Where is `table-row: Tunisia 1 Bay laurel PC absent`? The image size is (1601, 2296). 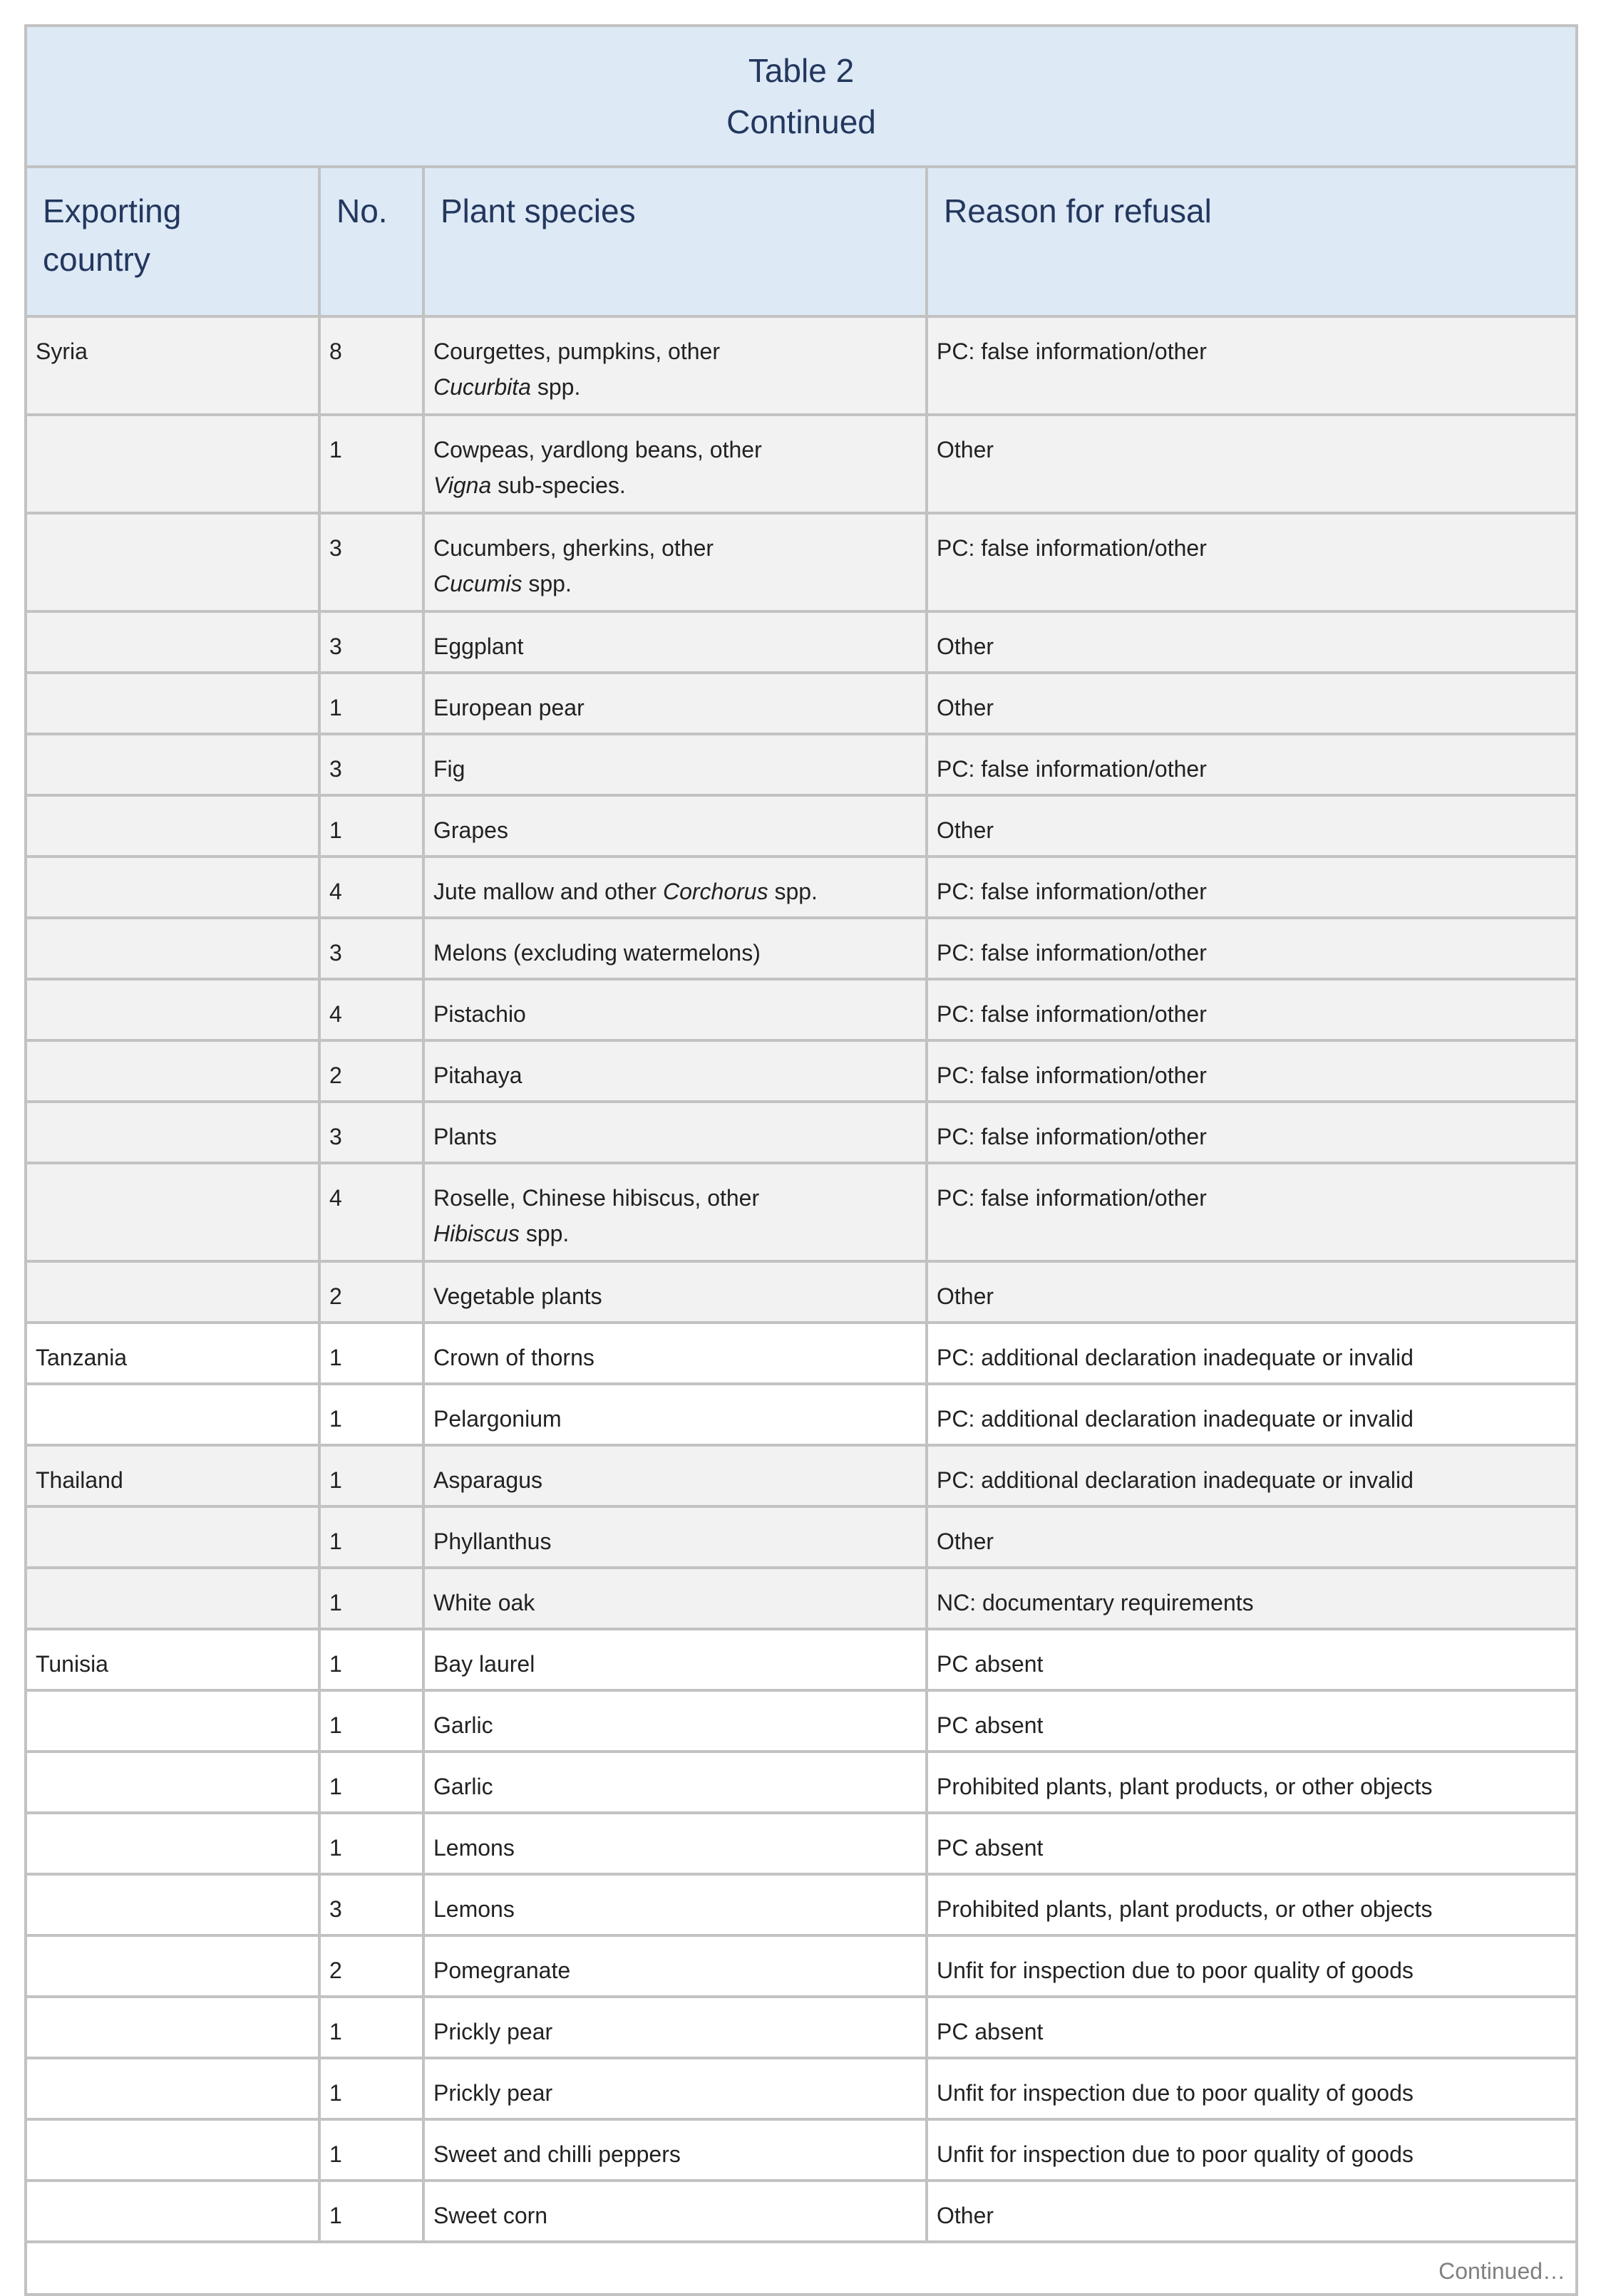
table-row: Tunisia 1 Bay laurel PC absent is located at coordinates (802, 1660).